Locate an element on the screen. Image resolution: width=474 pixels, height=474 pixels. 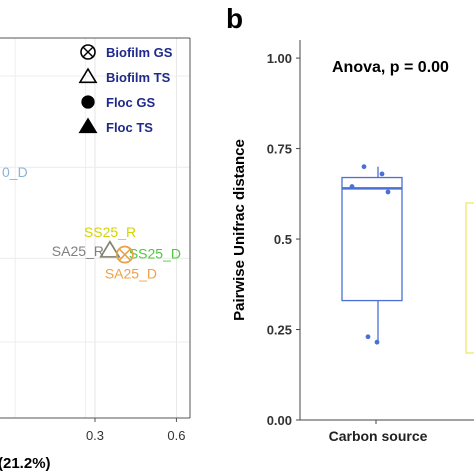
panel-a-point-sa25-d-cross is located at coordinates (124, 254).